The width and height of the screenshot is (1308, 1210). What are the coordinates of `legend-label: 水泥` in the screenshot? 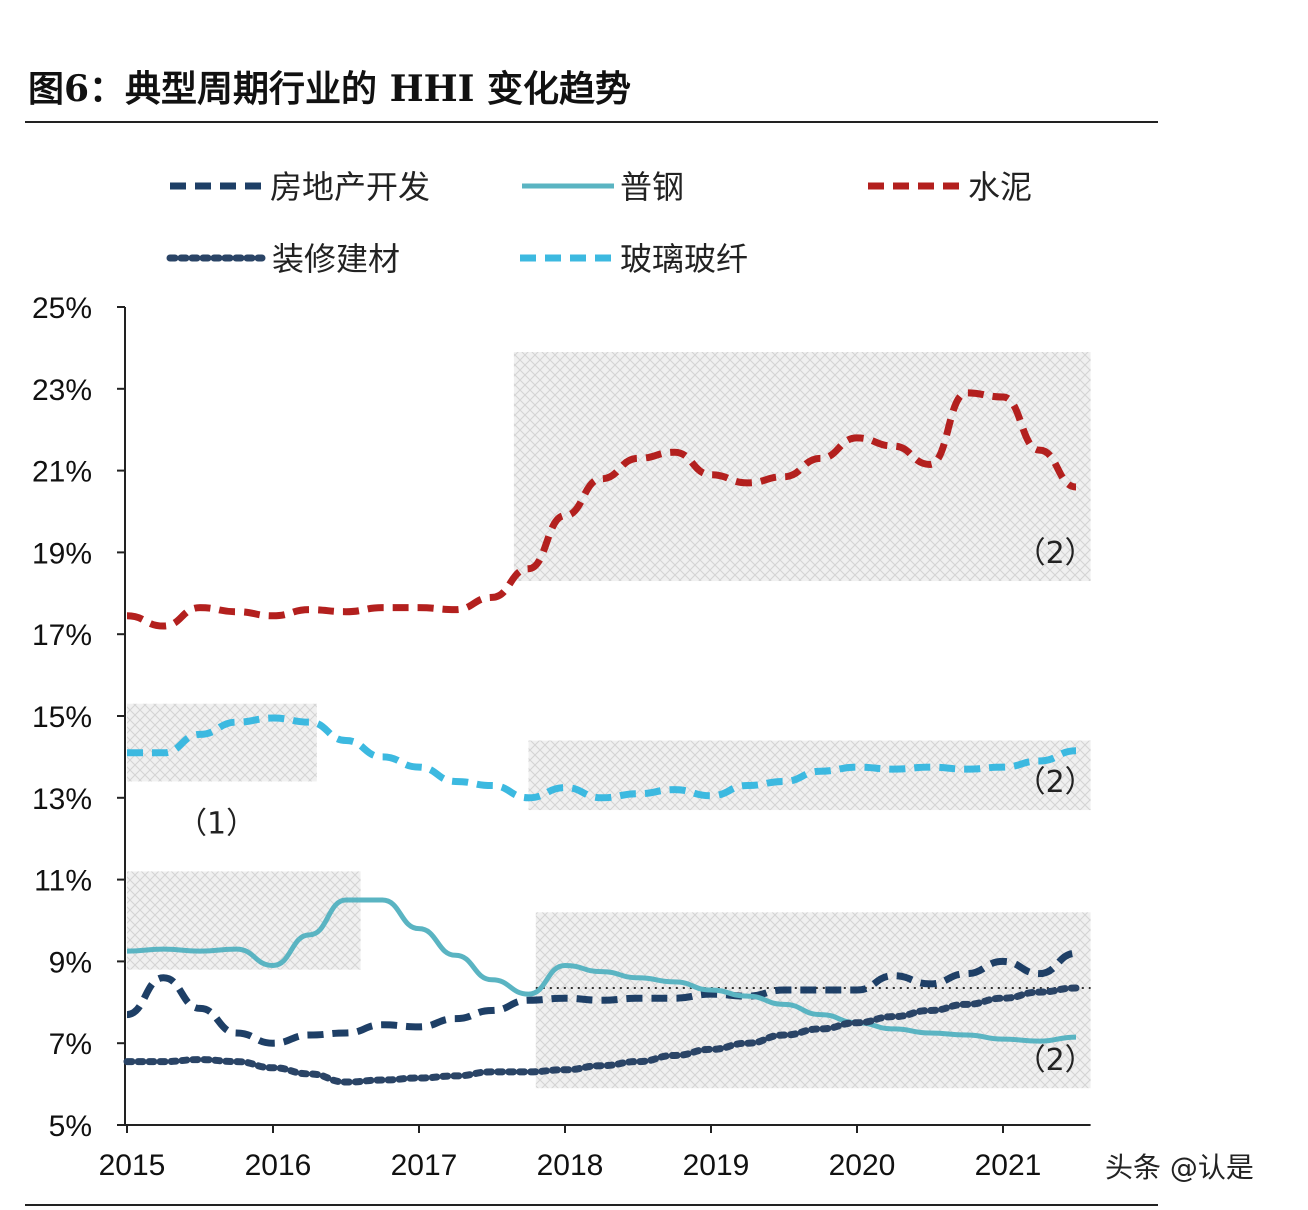 It's located at (1000, 187).